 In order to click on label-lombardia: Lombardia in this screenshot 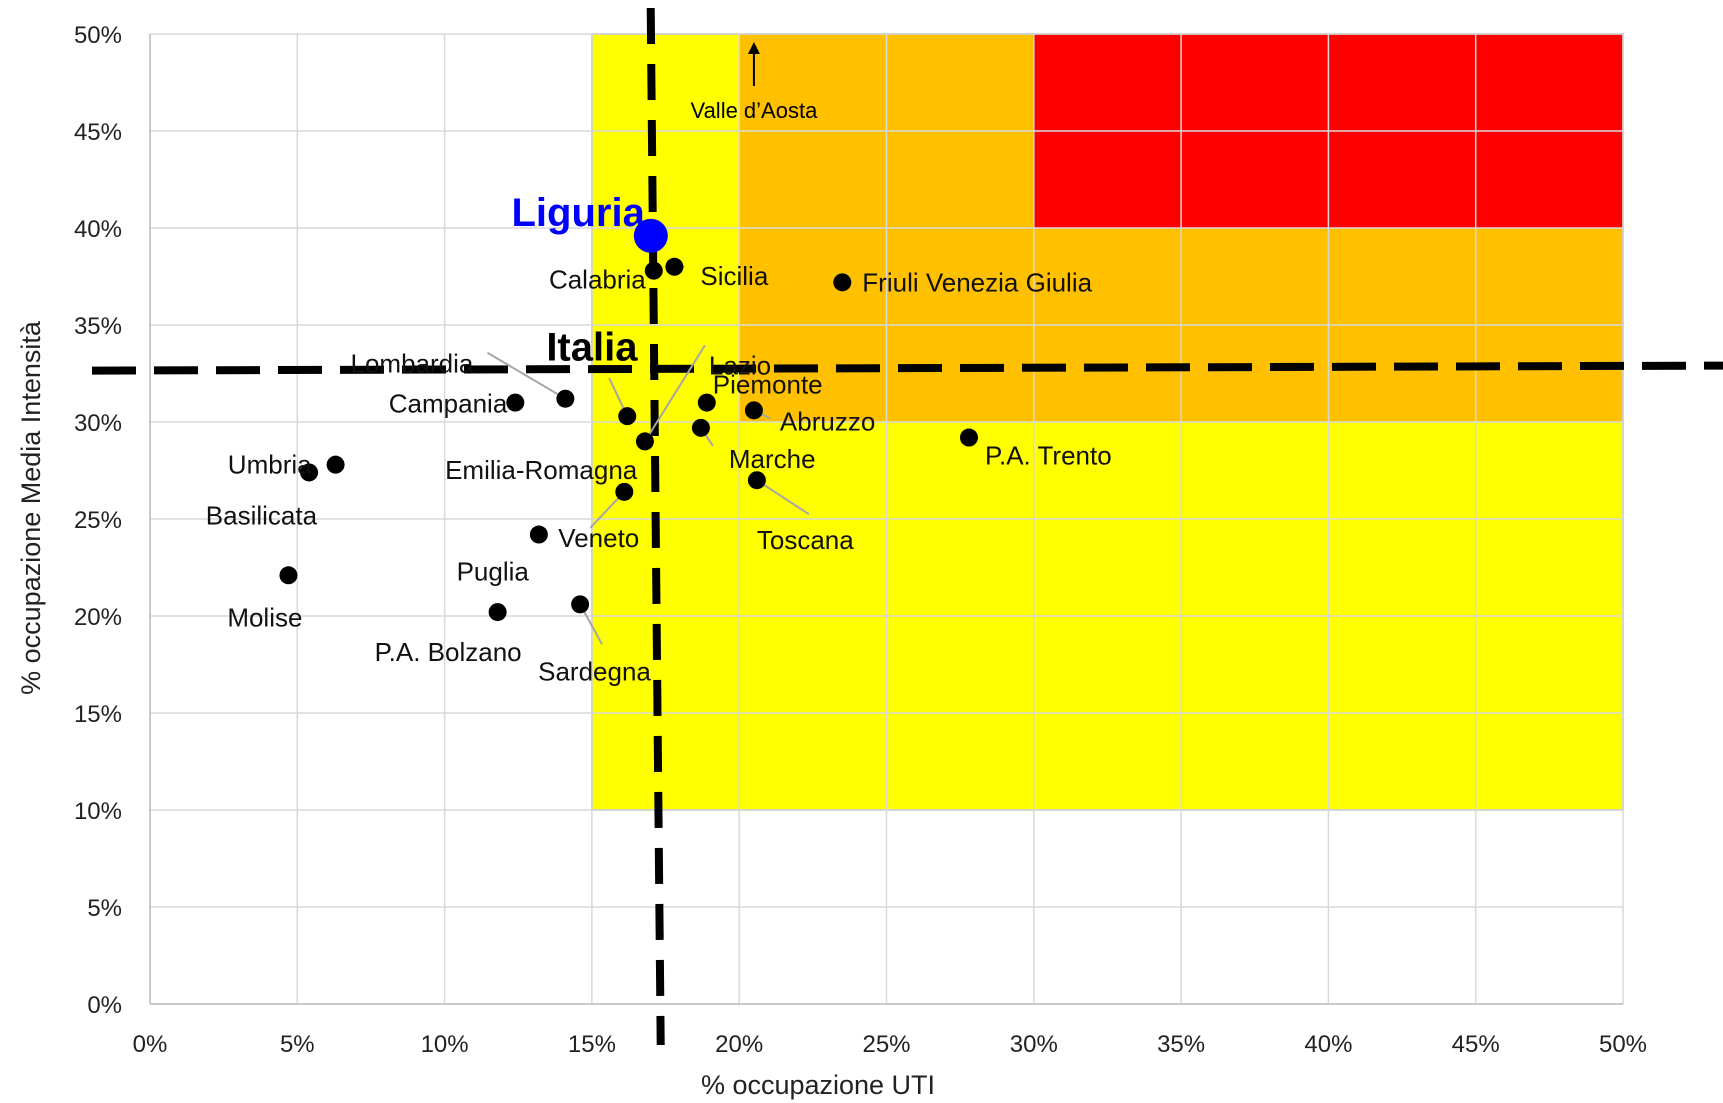, I will do `click(412, 364)`.